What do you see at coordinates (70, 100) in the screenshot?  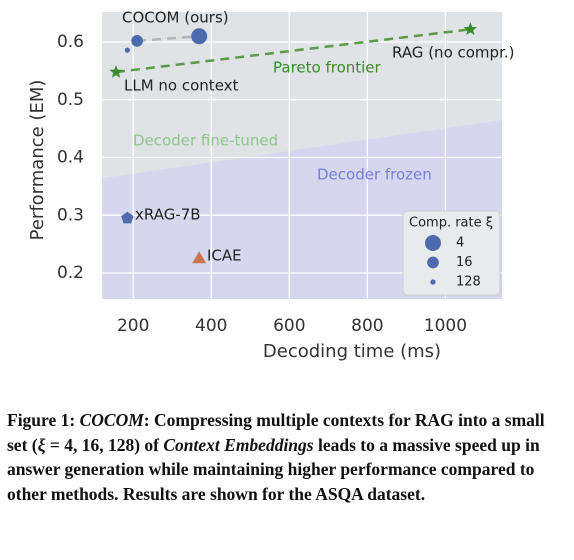 I see `y-tick-label: 0.5` at bounding box center [70, 100].